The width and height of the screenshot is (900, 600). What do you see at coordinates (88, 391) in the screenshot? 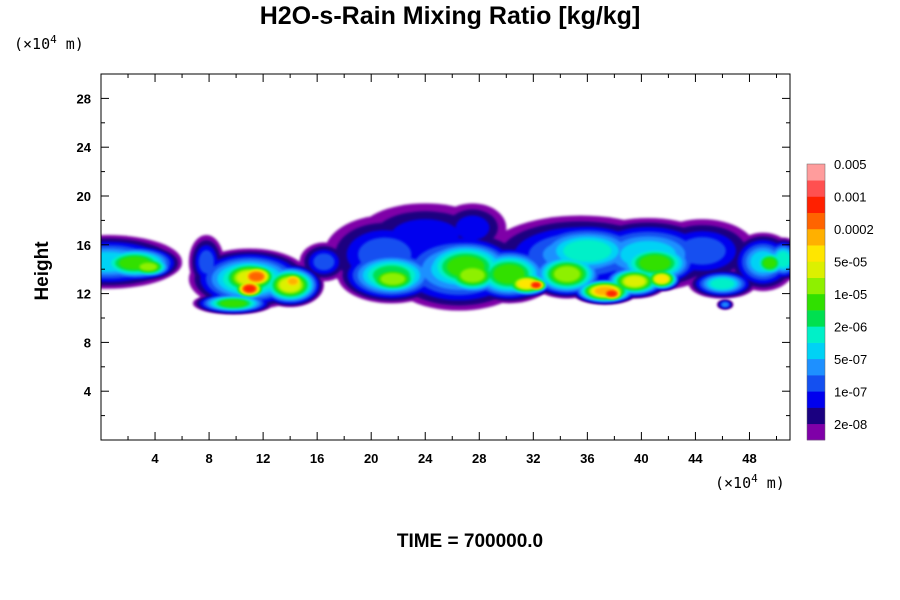
I see `y-tick-label: 4` at bounding box center [88, 391].